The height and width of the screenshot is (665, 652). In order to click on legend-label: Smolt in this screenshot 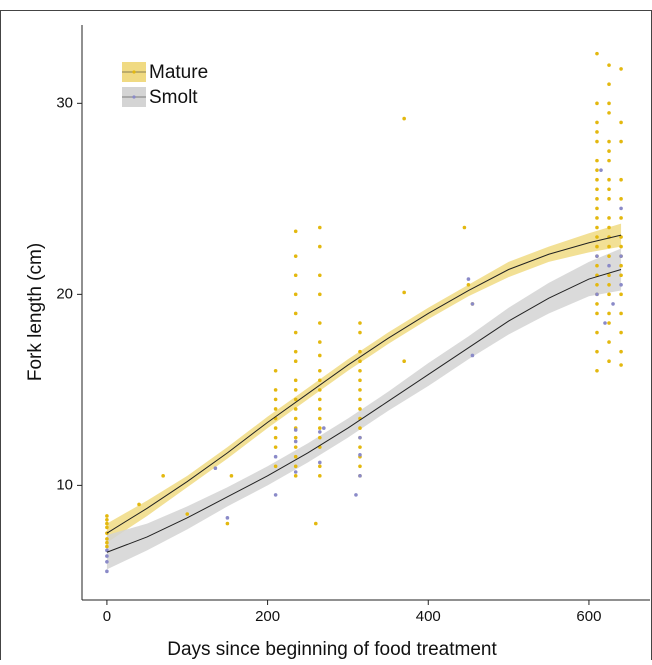, I will do `click(173, 97)`.